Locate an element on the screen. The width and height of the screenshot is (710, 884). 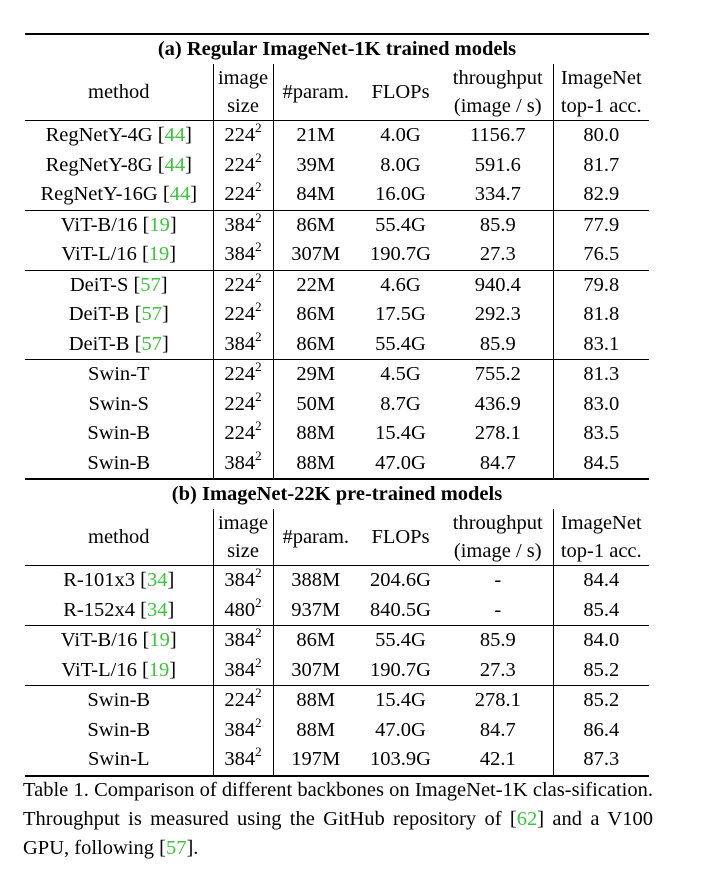
flops-value: 4.5G is located at coordinates (400, 374).